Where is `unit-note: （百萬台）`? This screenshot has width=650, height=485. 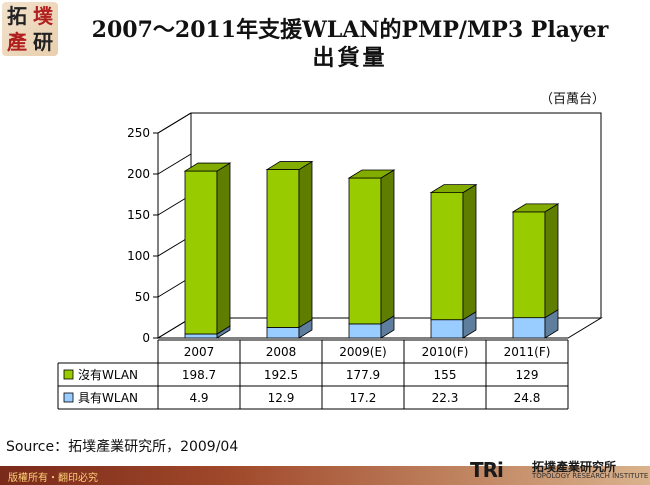 unit-note: （百萬台） is located at coordinates (573, 99).